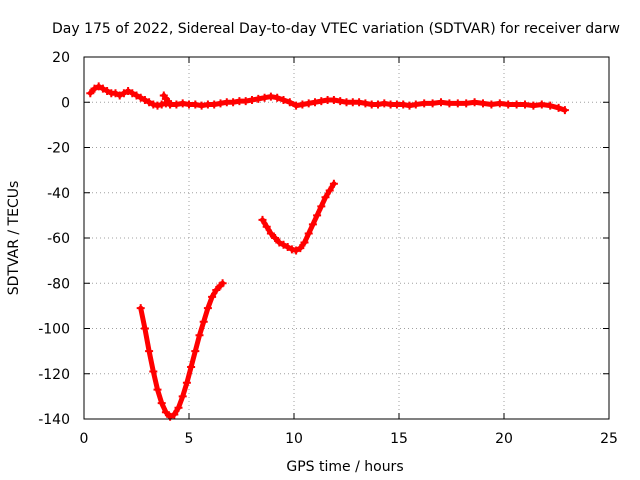 This screenshot has height=480, width=640. What do you see at coordinates (58, 149) in the screenshot?
I see `y-tick-label: -20` at bounding box center [58, 149].